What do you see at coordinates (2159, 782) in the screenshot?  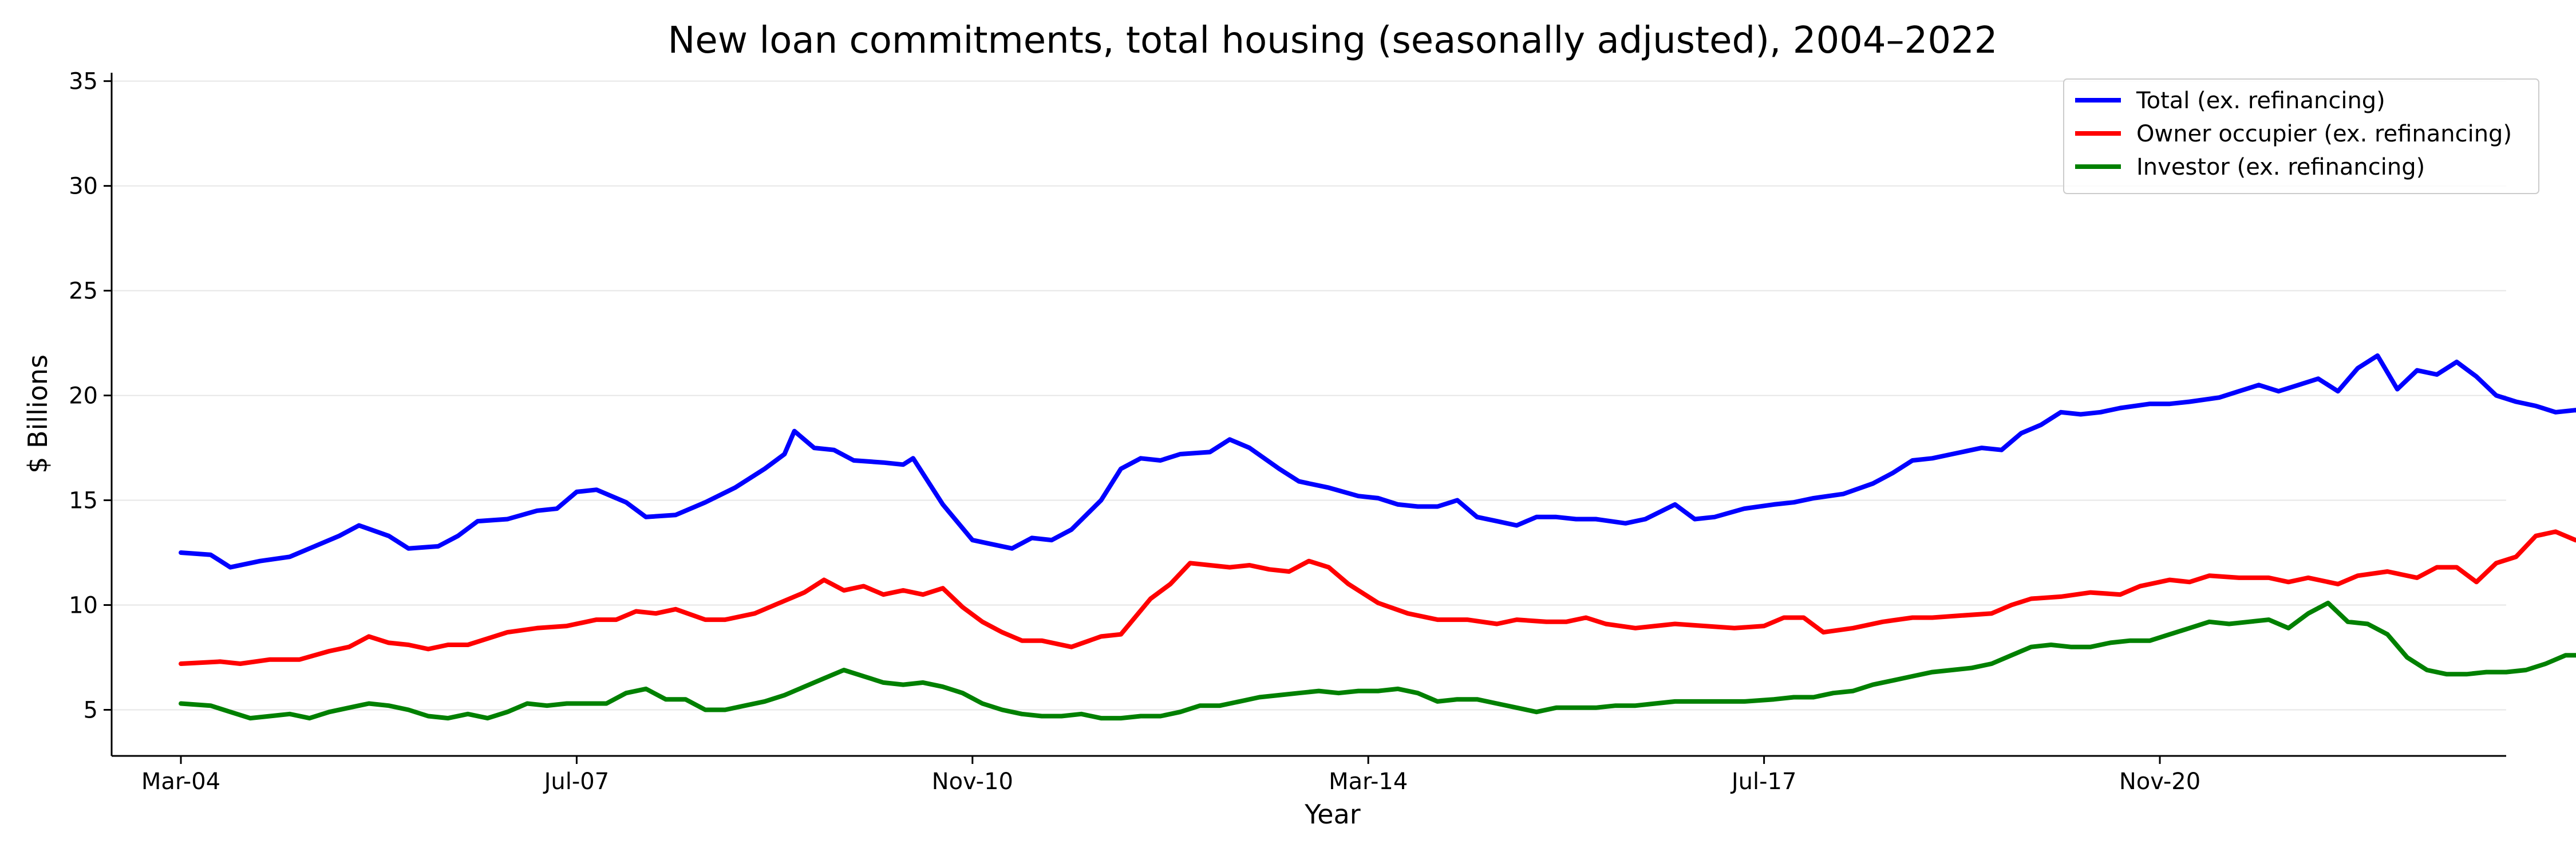 I see `x-tick-label: Nov-20` at bounding box center [2159, 782].